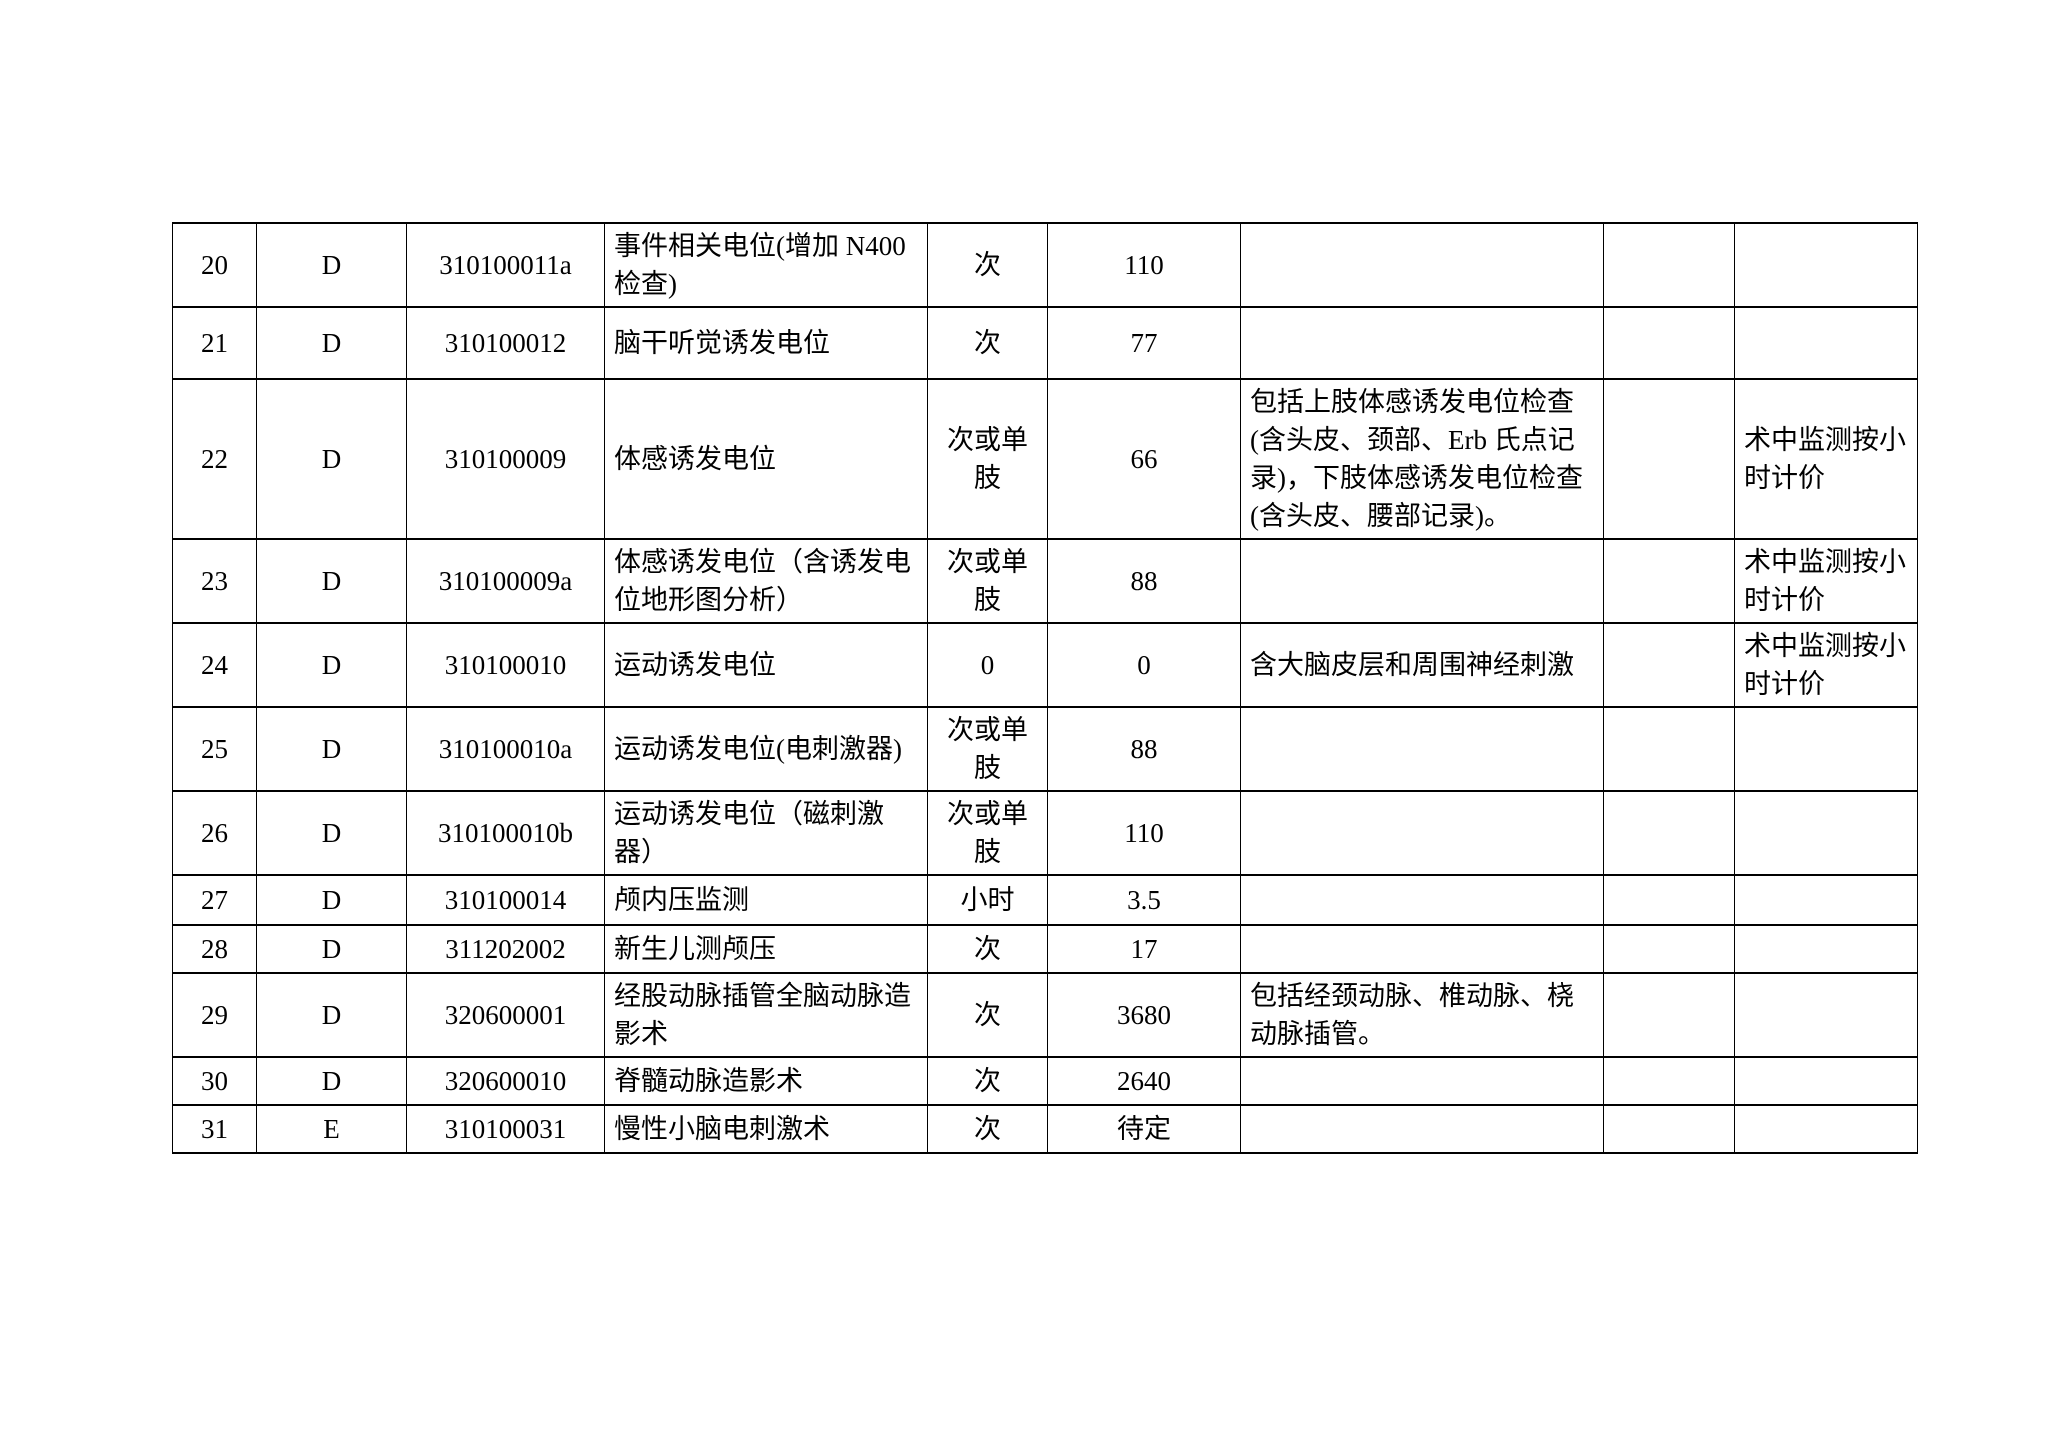 This screenshot has height=1448, width=2048. I want to click on table-row: 21 D 310100012 脑干听觉诱发电位 次 77, so click(1045, 343).